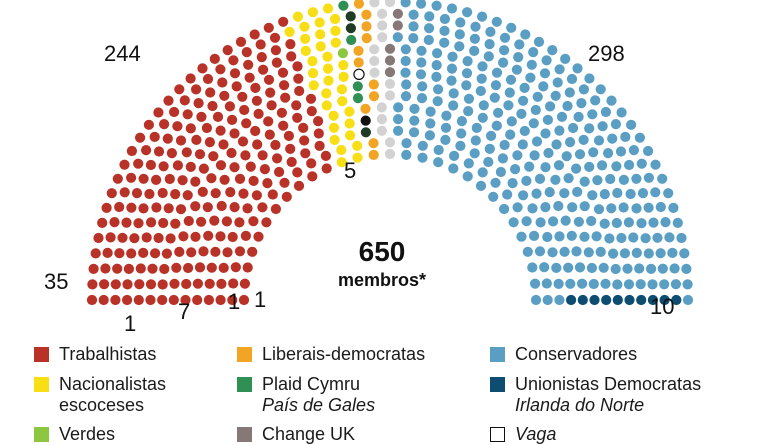 This screenshot has height=445, width=778. What do you see at coordinates (350, 28) in the screenshot?
I see `seat-dot-sinn` at bounding box center [350, 28].